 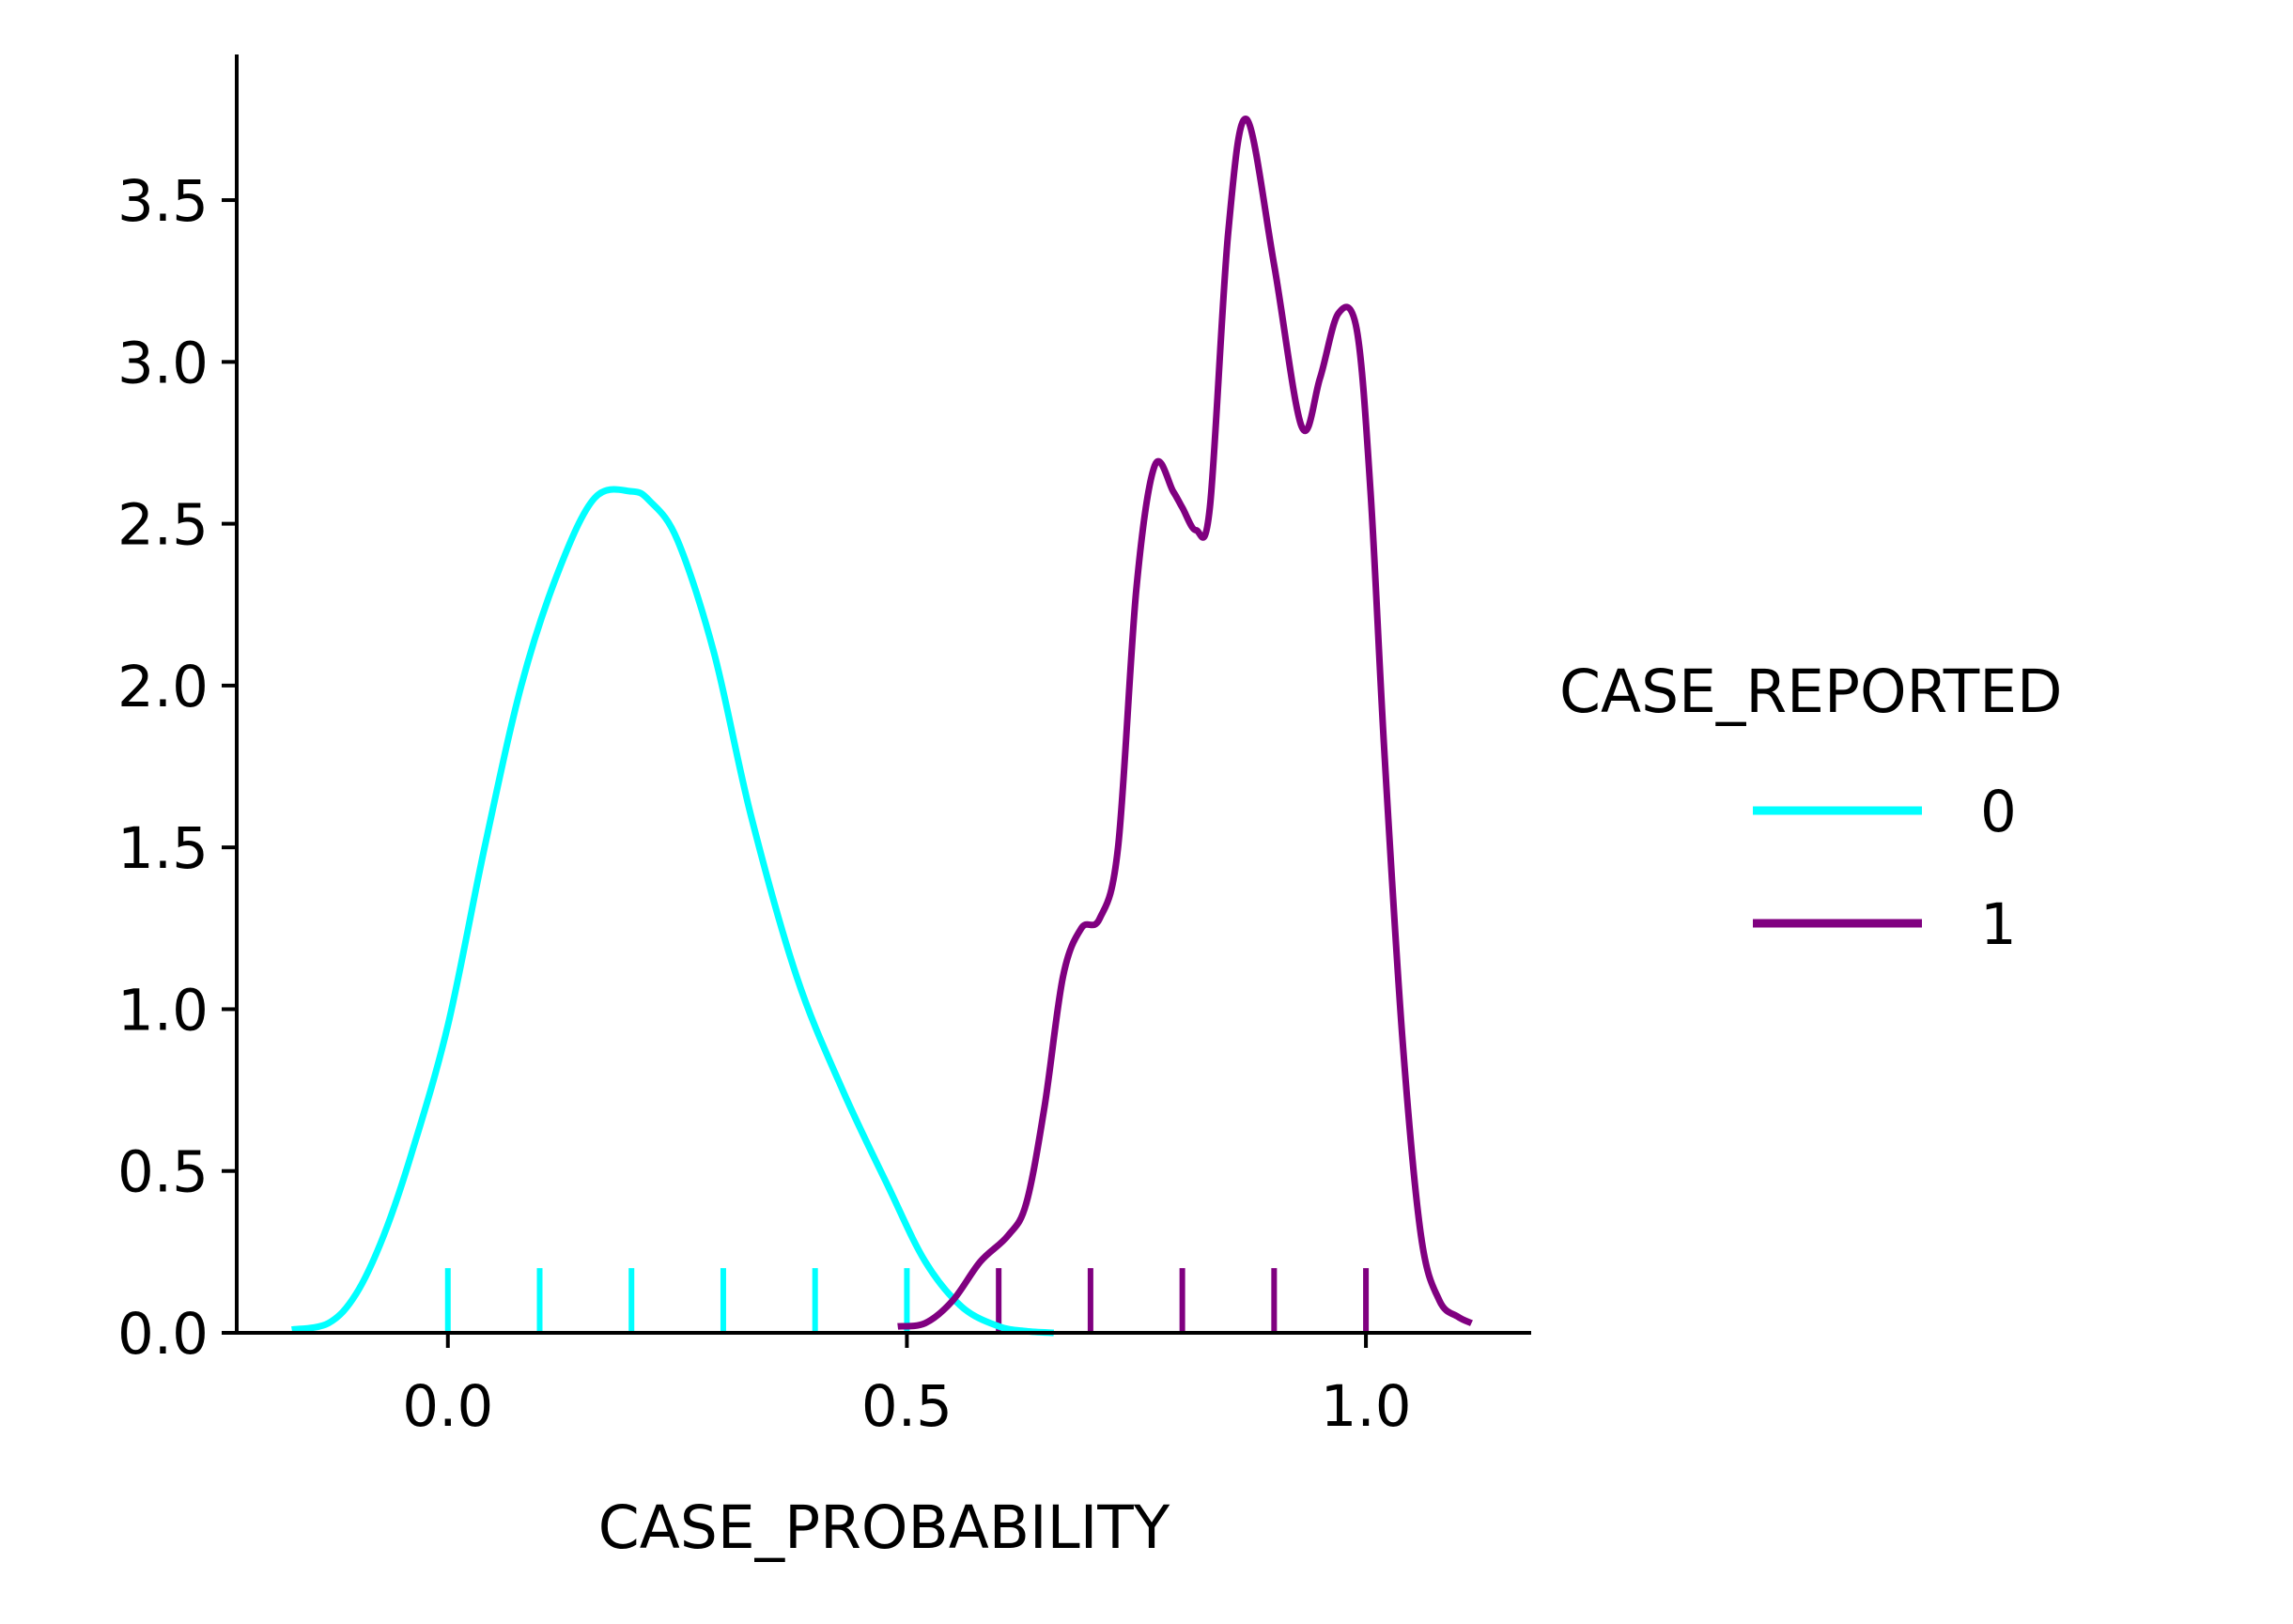 What do you see at coordinates (1811, 691) in the screenshot?
I see `legend-title: CASE_REPORTED` at bounding box center [1811, 691].